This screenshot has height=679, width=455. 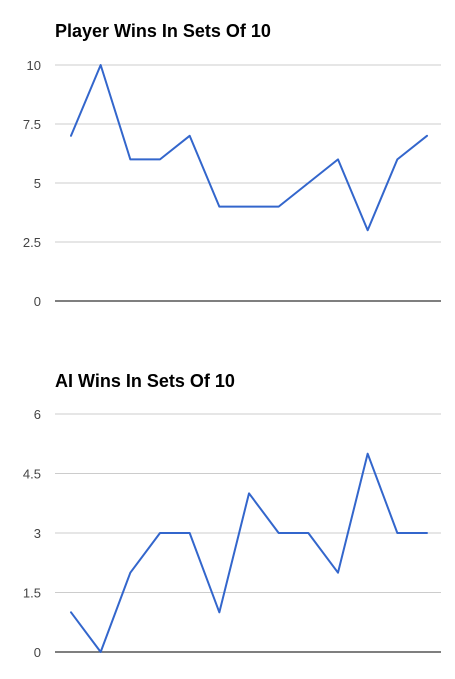 I want to click on y-tick-label: 7.5, so click(x=32, y=124).